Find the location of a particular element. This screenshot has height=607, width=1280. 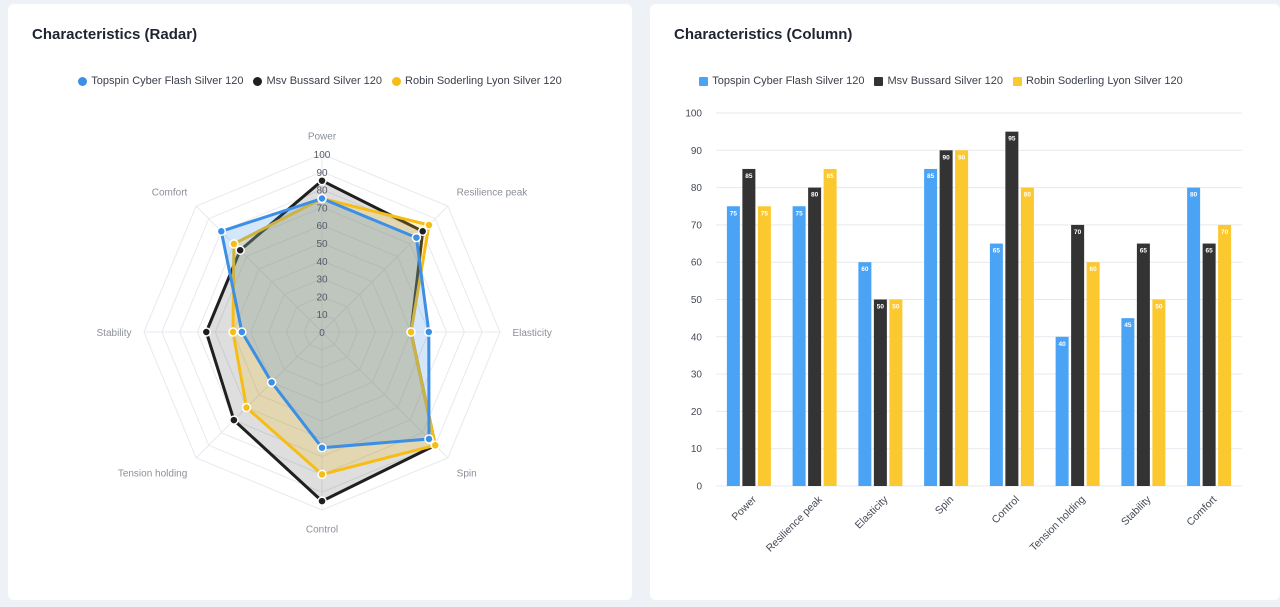

radar-legend-item-msv: Msv Bussard Silver 120 is located at coordinates (317, 81).